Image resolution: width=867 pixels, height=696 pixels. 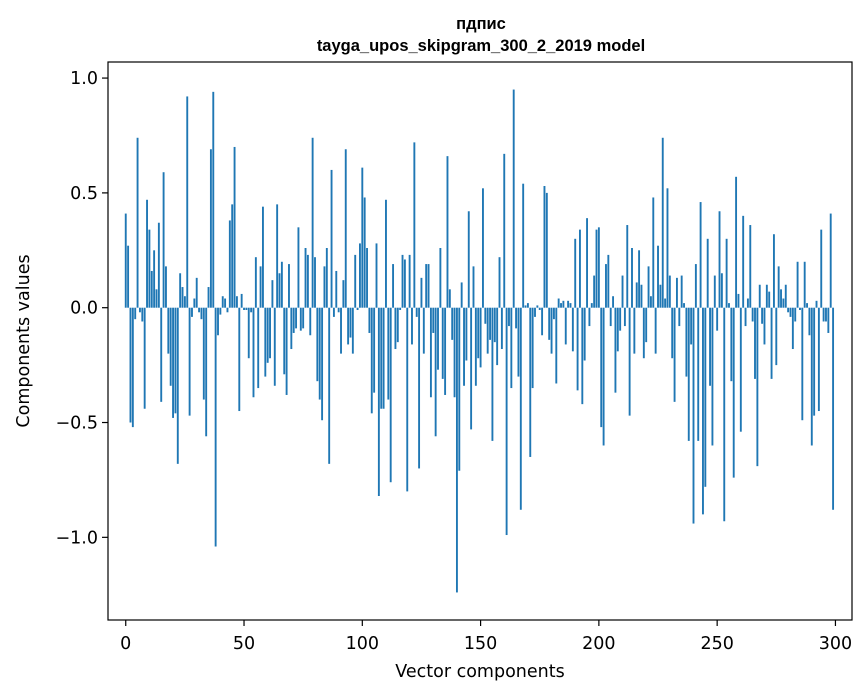 I want to click on y-tick-label: −1.0, so click(x=77, y=538).